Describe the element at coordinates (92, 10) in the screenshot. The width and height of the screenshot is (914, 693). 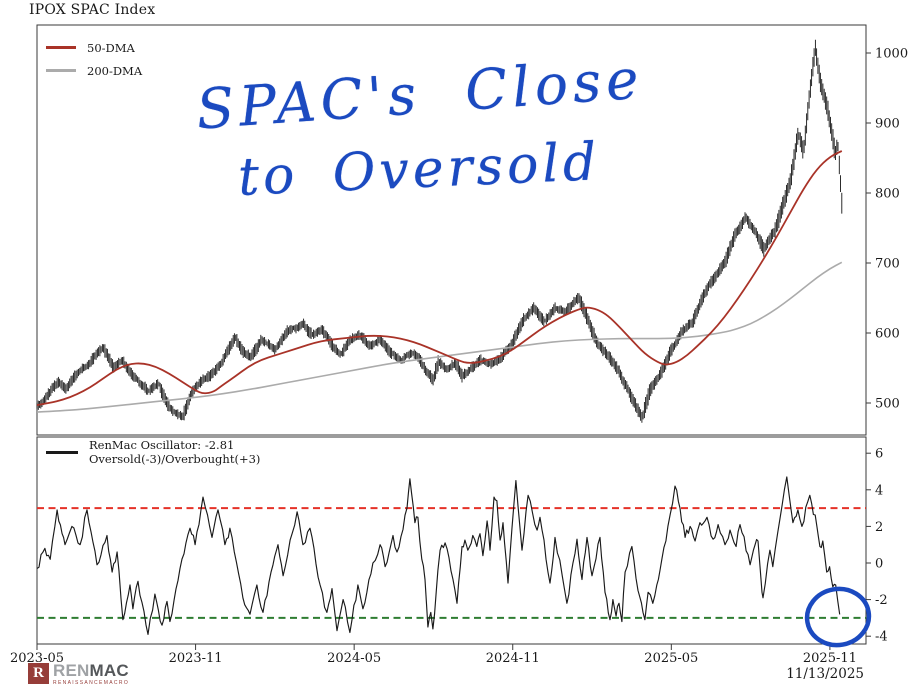
I see `chart-title: IPOX SPAC Index` at that location.